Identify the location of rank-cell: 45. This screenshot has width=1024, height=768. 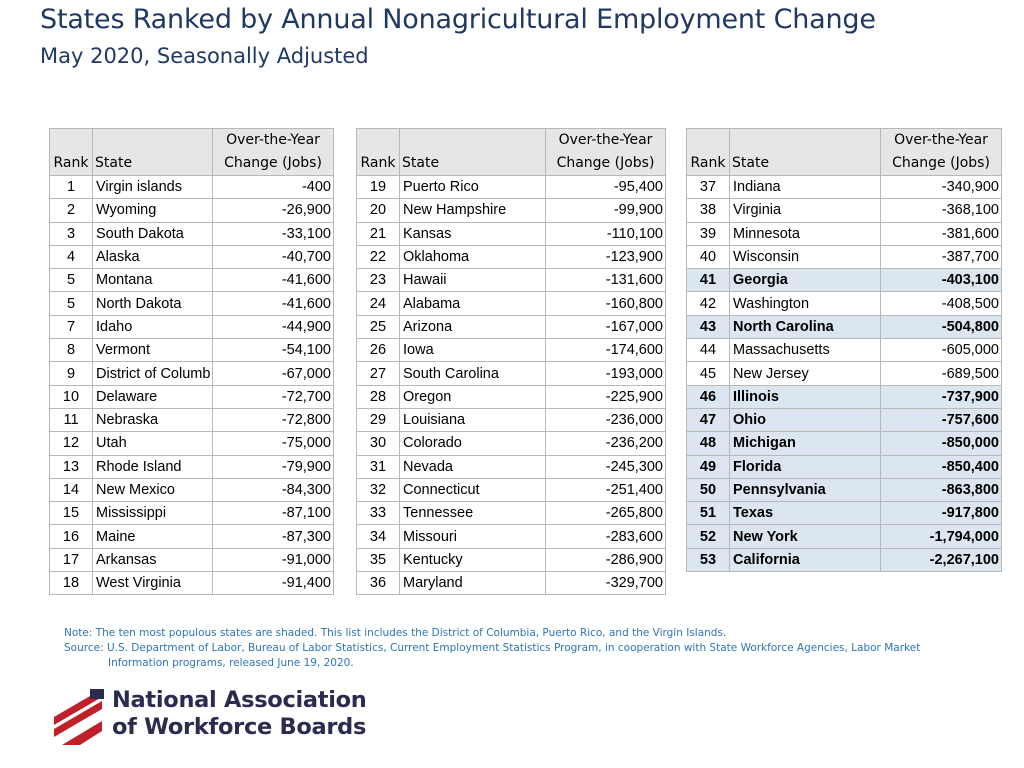
(708, 373).